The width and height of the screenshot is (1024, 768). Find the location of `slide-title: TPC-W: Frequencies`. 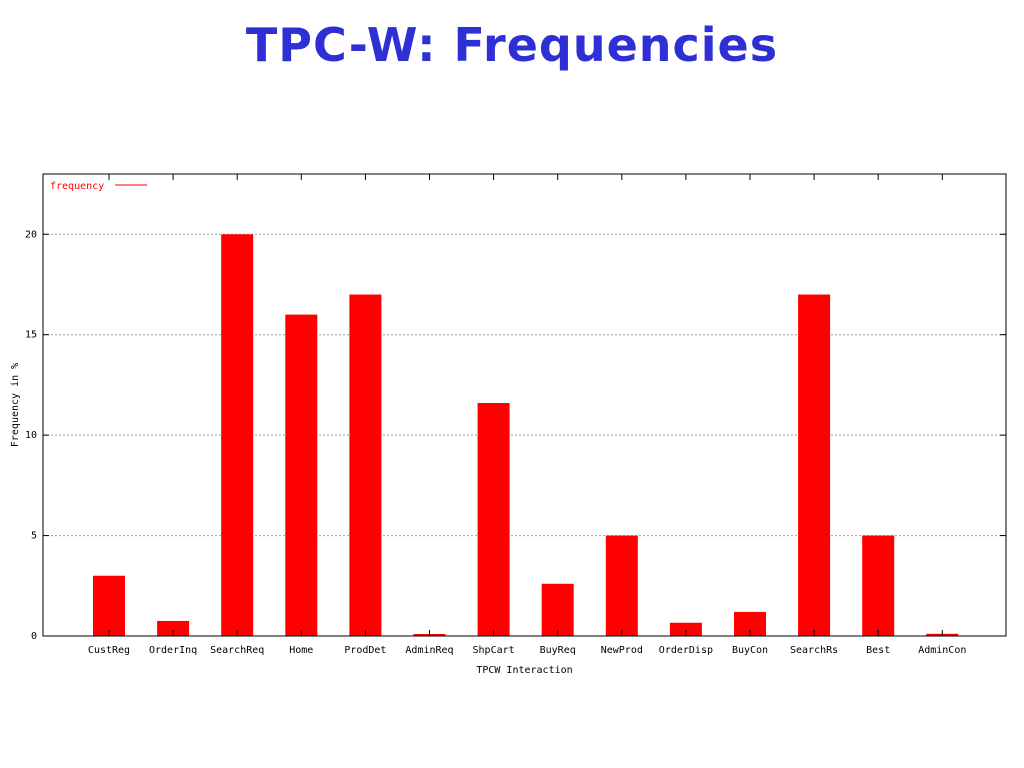

slide-title: TPC-W: Frequencies is located at coordinates (512, 45).